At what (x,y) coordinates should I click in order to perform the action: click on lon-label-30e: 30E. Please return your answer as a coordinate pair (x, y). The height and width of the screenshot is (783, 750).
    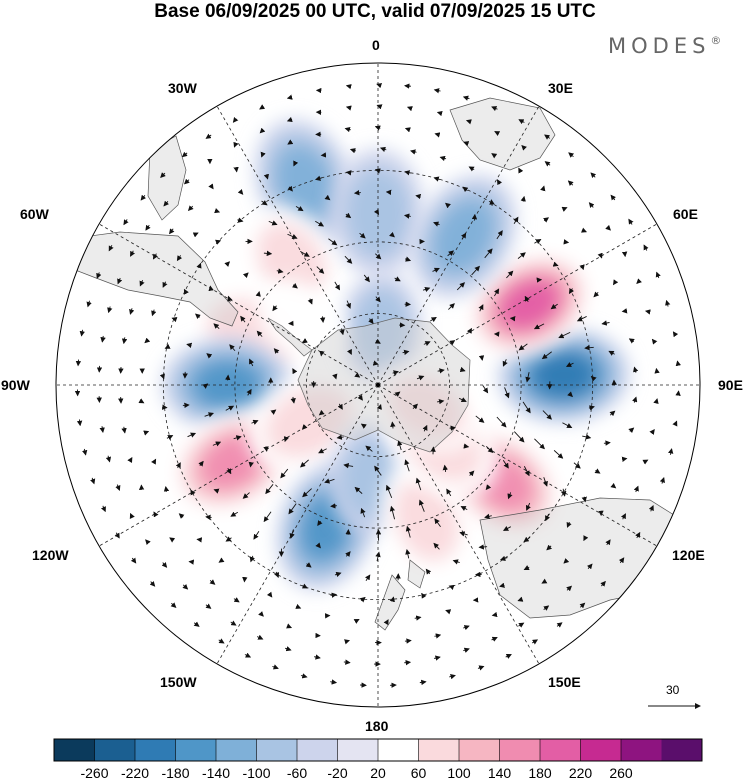
    Looking at the image, I should click on (560, 88).